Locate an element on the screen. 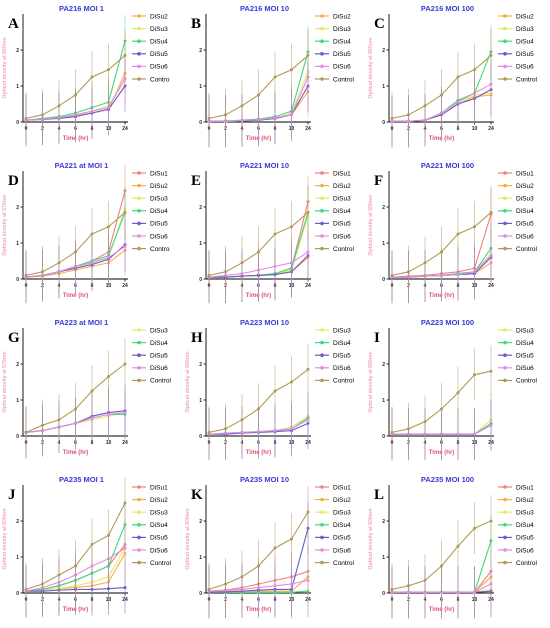 The width and height of the screenshot is (550, 628). x-axis-label: Time (hr) is located at coordinates (76, 296).